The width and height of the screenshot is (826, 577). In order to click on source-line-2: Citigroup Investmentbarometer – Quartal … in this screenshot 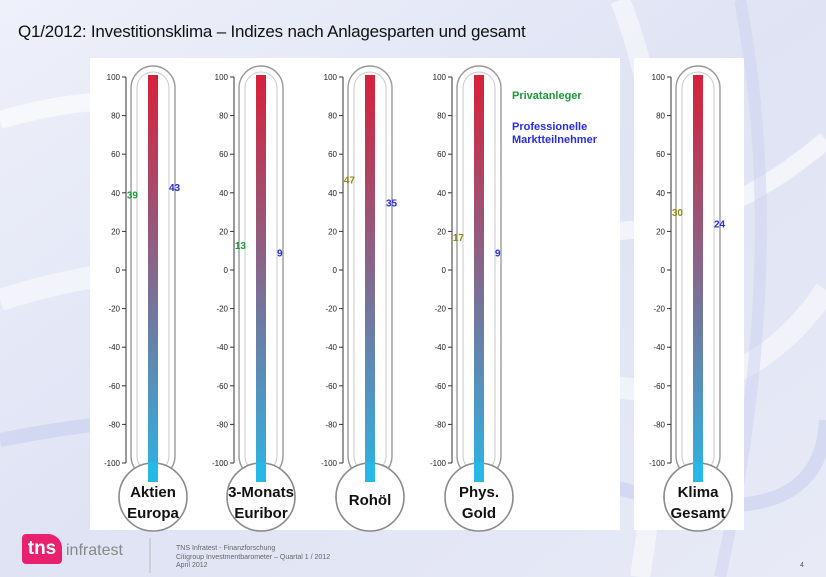, I will do `click(253, 557)`.